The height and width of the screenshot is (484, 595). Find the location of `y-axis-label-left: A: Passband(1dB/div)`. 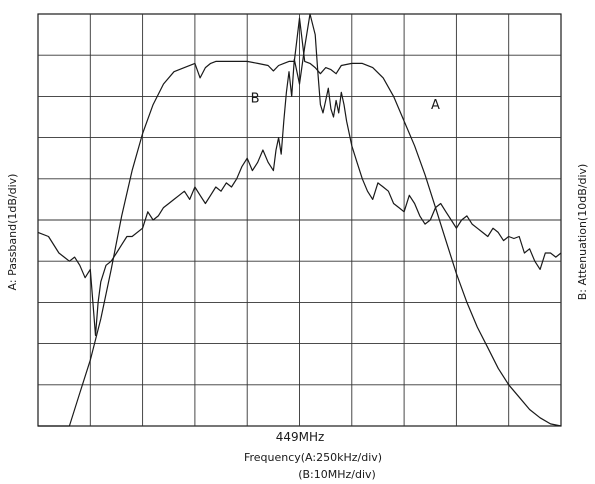

y-axis-label-left: A: Passband(1dB/div) is located at coordinates (12, 232).